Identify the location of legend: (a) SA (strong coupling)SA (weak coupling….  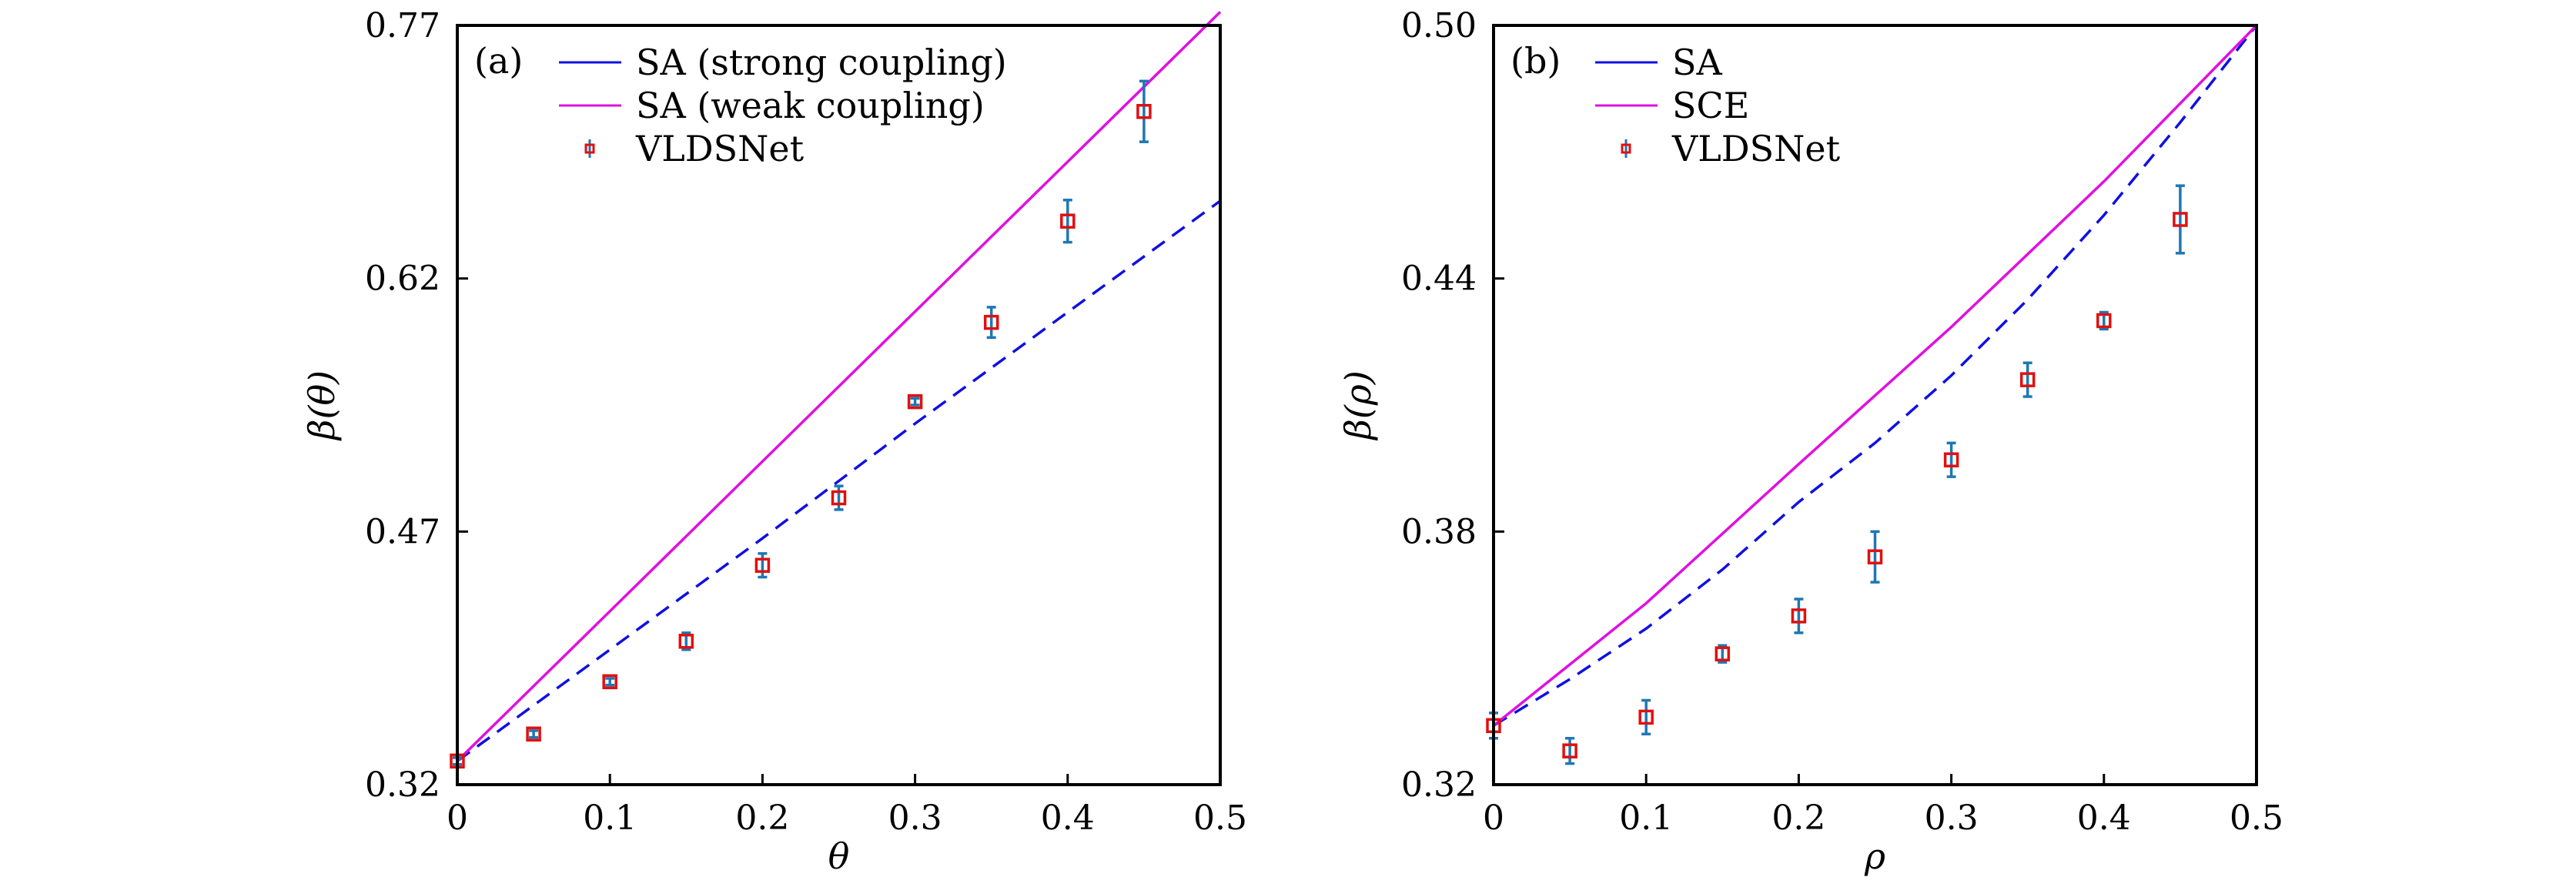
(741, 105).